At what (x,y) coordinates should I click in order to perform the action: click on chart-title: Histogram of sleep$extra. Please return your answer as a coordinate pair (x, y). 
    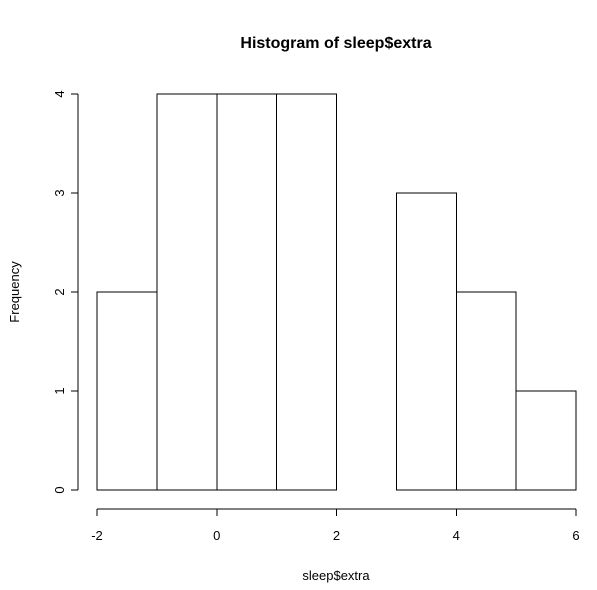
    Looking at the image, I should click on (335, 43).